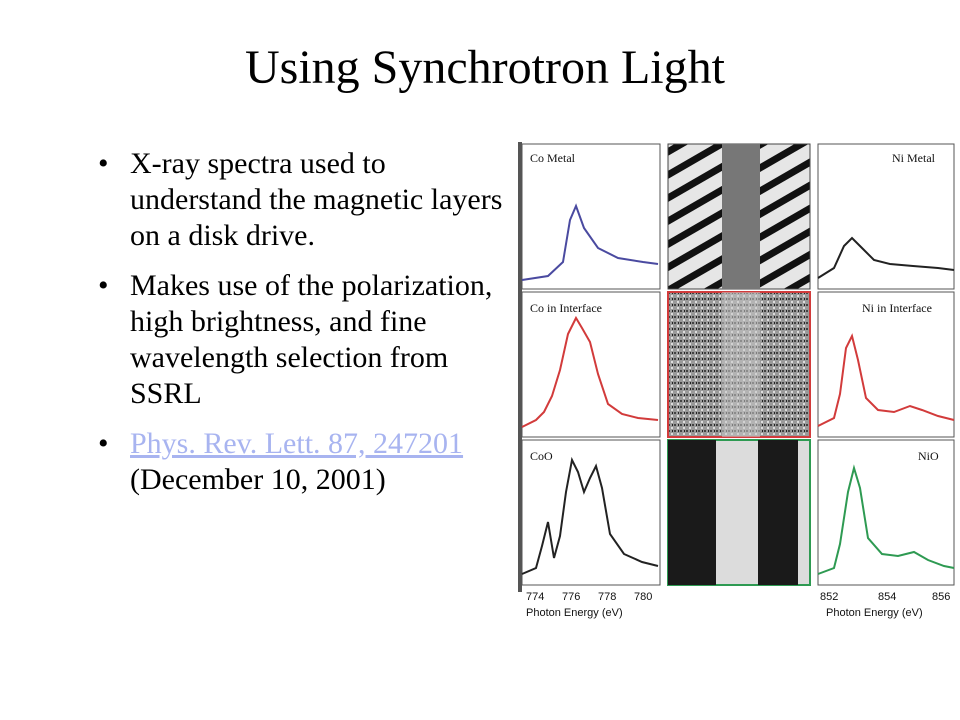 This screenshot has width=960, height=720. Describe the element at coordinates (571, 597) in the screenshot. I see `tick-label: 776` at that location.